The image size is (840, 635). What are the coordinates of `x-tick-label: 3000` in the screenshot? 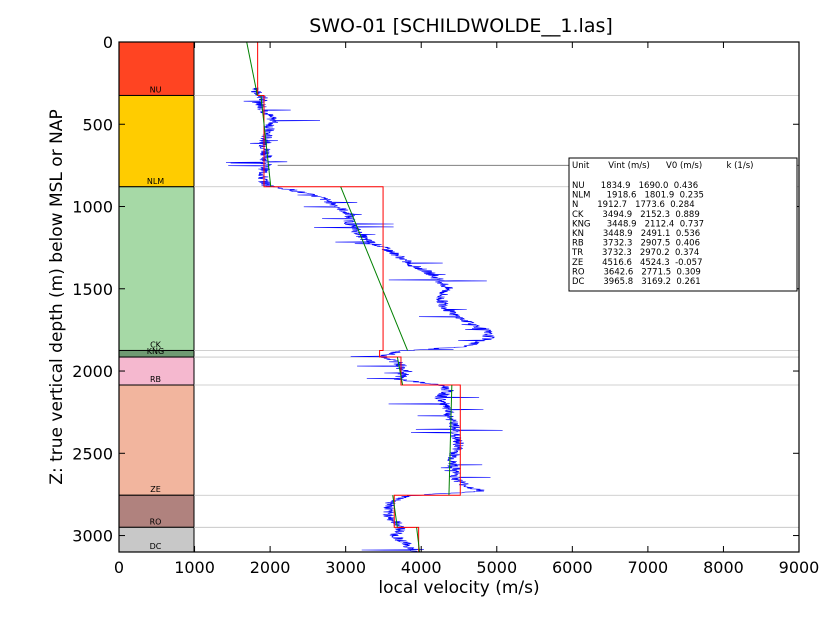 It's located at (345, 567).